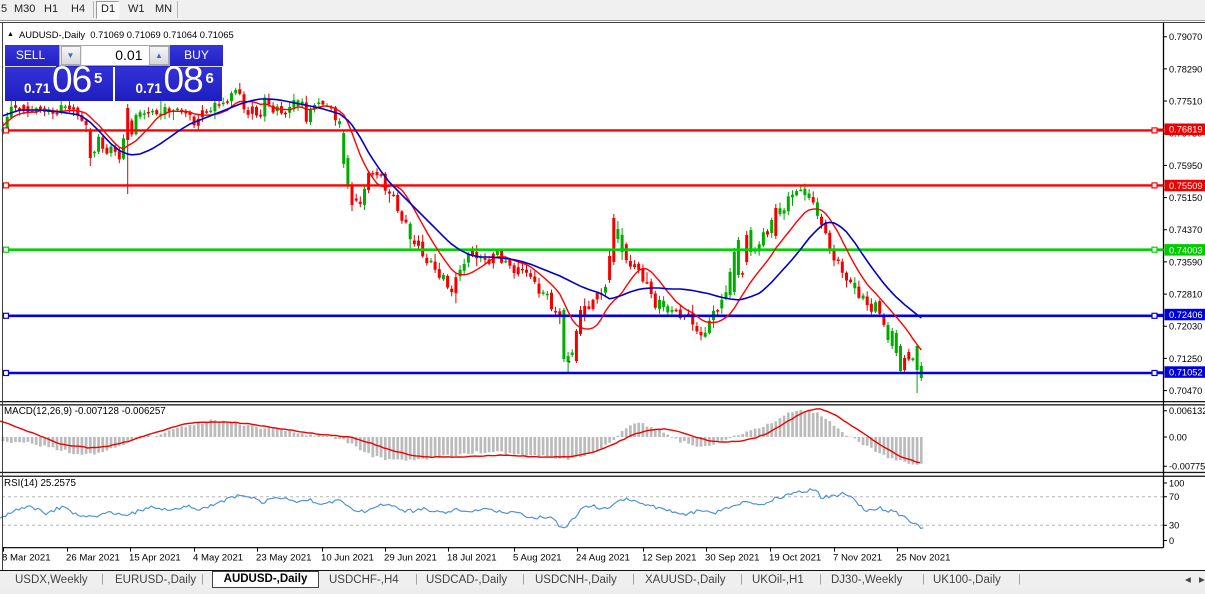  What do you see at coordinates (1185, 262) in the screenshot?
I see `svg-text: 0.73590` at bounding box center [1185, 262].